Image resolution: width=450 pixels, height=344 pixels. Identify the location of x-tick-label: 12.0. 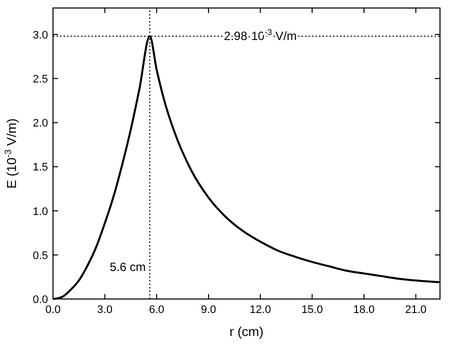
(261, 310).